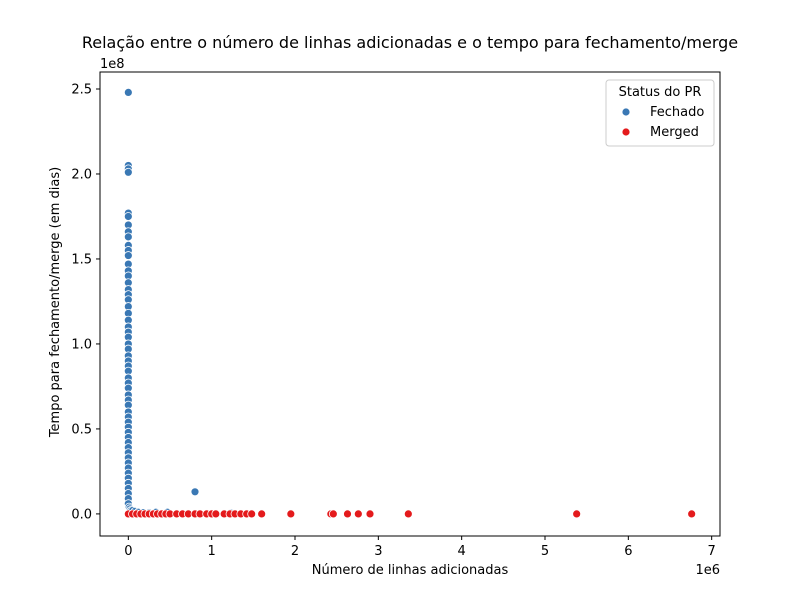 This screenshot has height=600, width=800. Describe the element at coordinates (712, 551) in the screenshot. I see `x-tick-label-7: 7` at that location.